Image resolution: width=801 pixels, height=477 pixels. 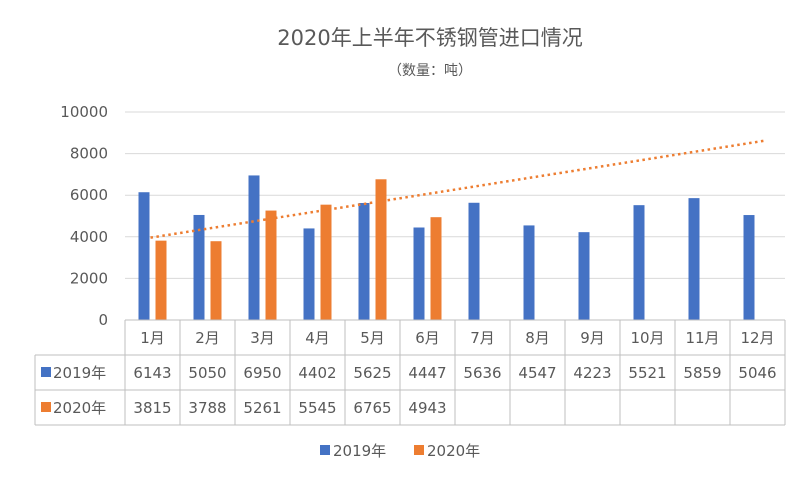 What do you see at coordinates (271, 265) in the screenshot?
I see `bar-2020年-3月` at bounding box center [271, 265].